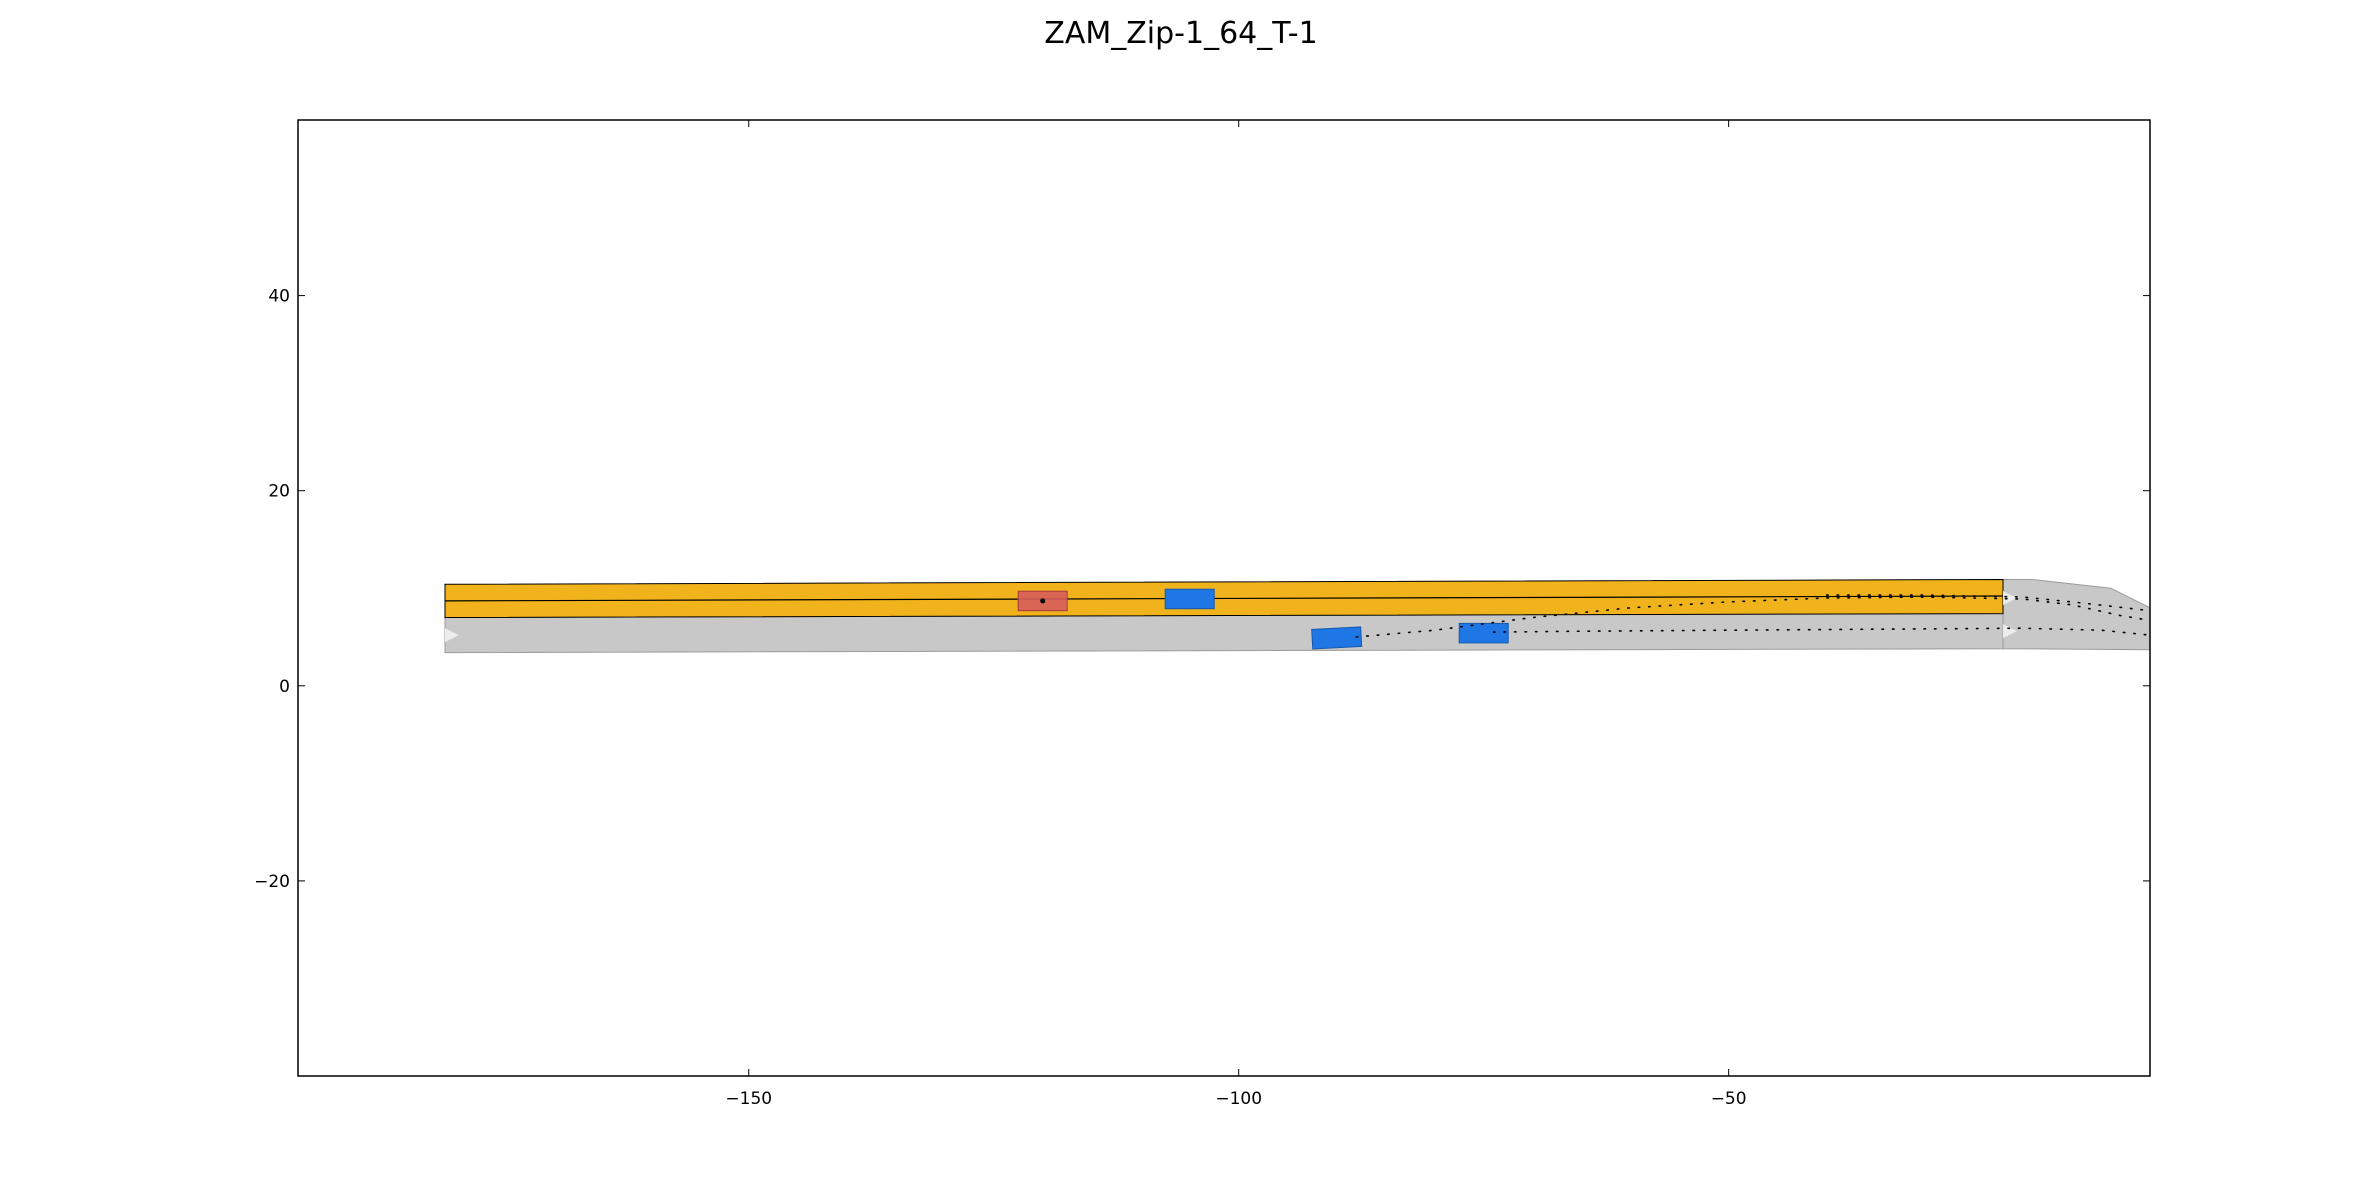  What do you see at coordinates (1043, 601) in the screenshot?
I see `ego-vehicle-center` at bounding box center [1043, 601].